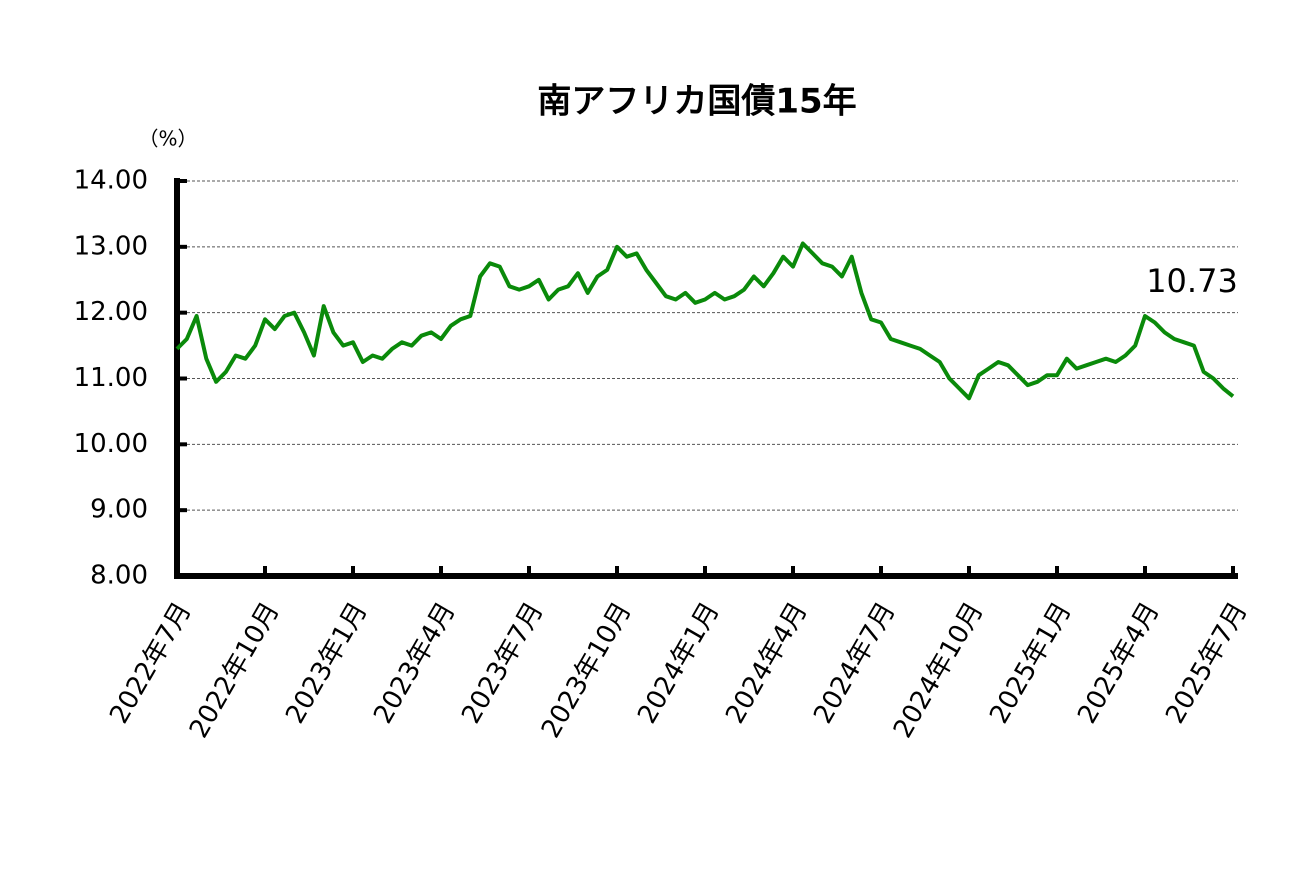 The width and height of the screenshot is (1302, 872). Describe the element at coordinates (502, 663) in the screenshot. I see `x-tick-label: 2023年7月` at that location.